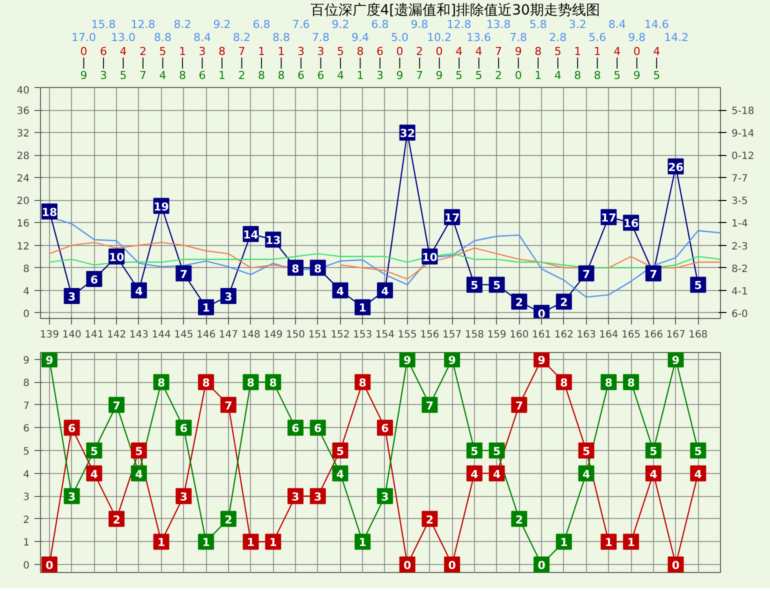 This screenshot has width=770, height=591. Describe the element at coordinates (318, 429) in the screenshot. I see `data-label: 6` at that location.